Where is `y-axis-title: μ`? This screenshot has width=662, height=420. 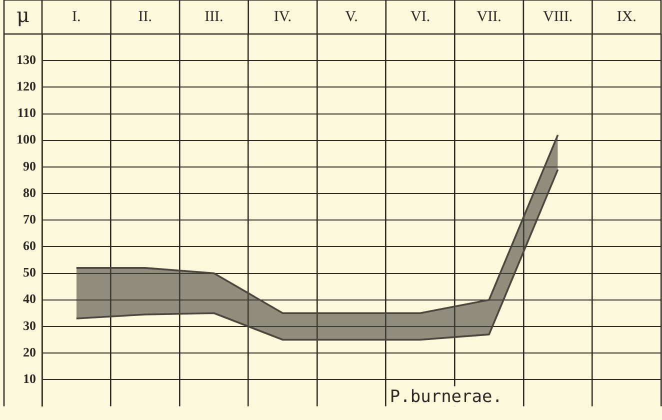 y-axis-title: μ is located at coordinates (23, 15).